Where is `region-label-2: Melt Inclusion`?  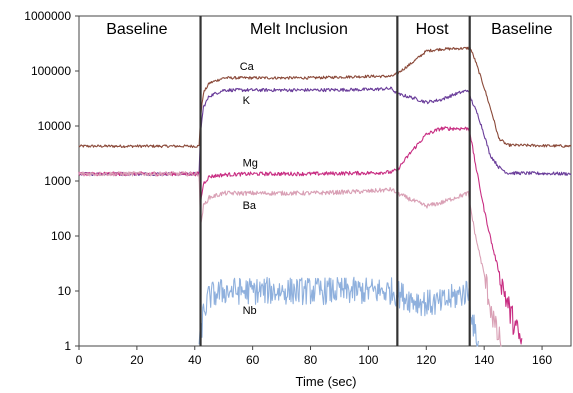 region-label-2: Melt Inclusion is located at coordinates (299, 29).